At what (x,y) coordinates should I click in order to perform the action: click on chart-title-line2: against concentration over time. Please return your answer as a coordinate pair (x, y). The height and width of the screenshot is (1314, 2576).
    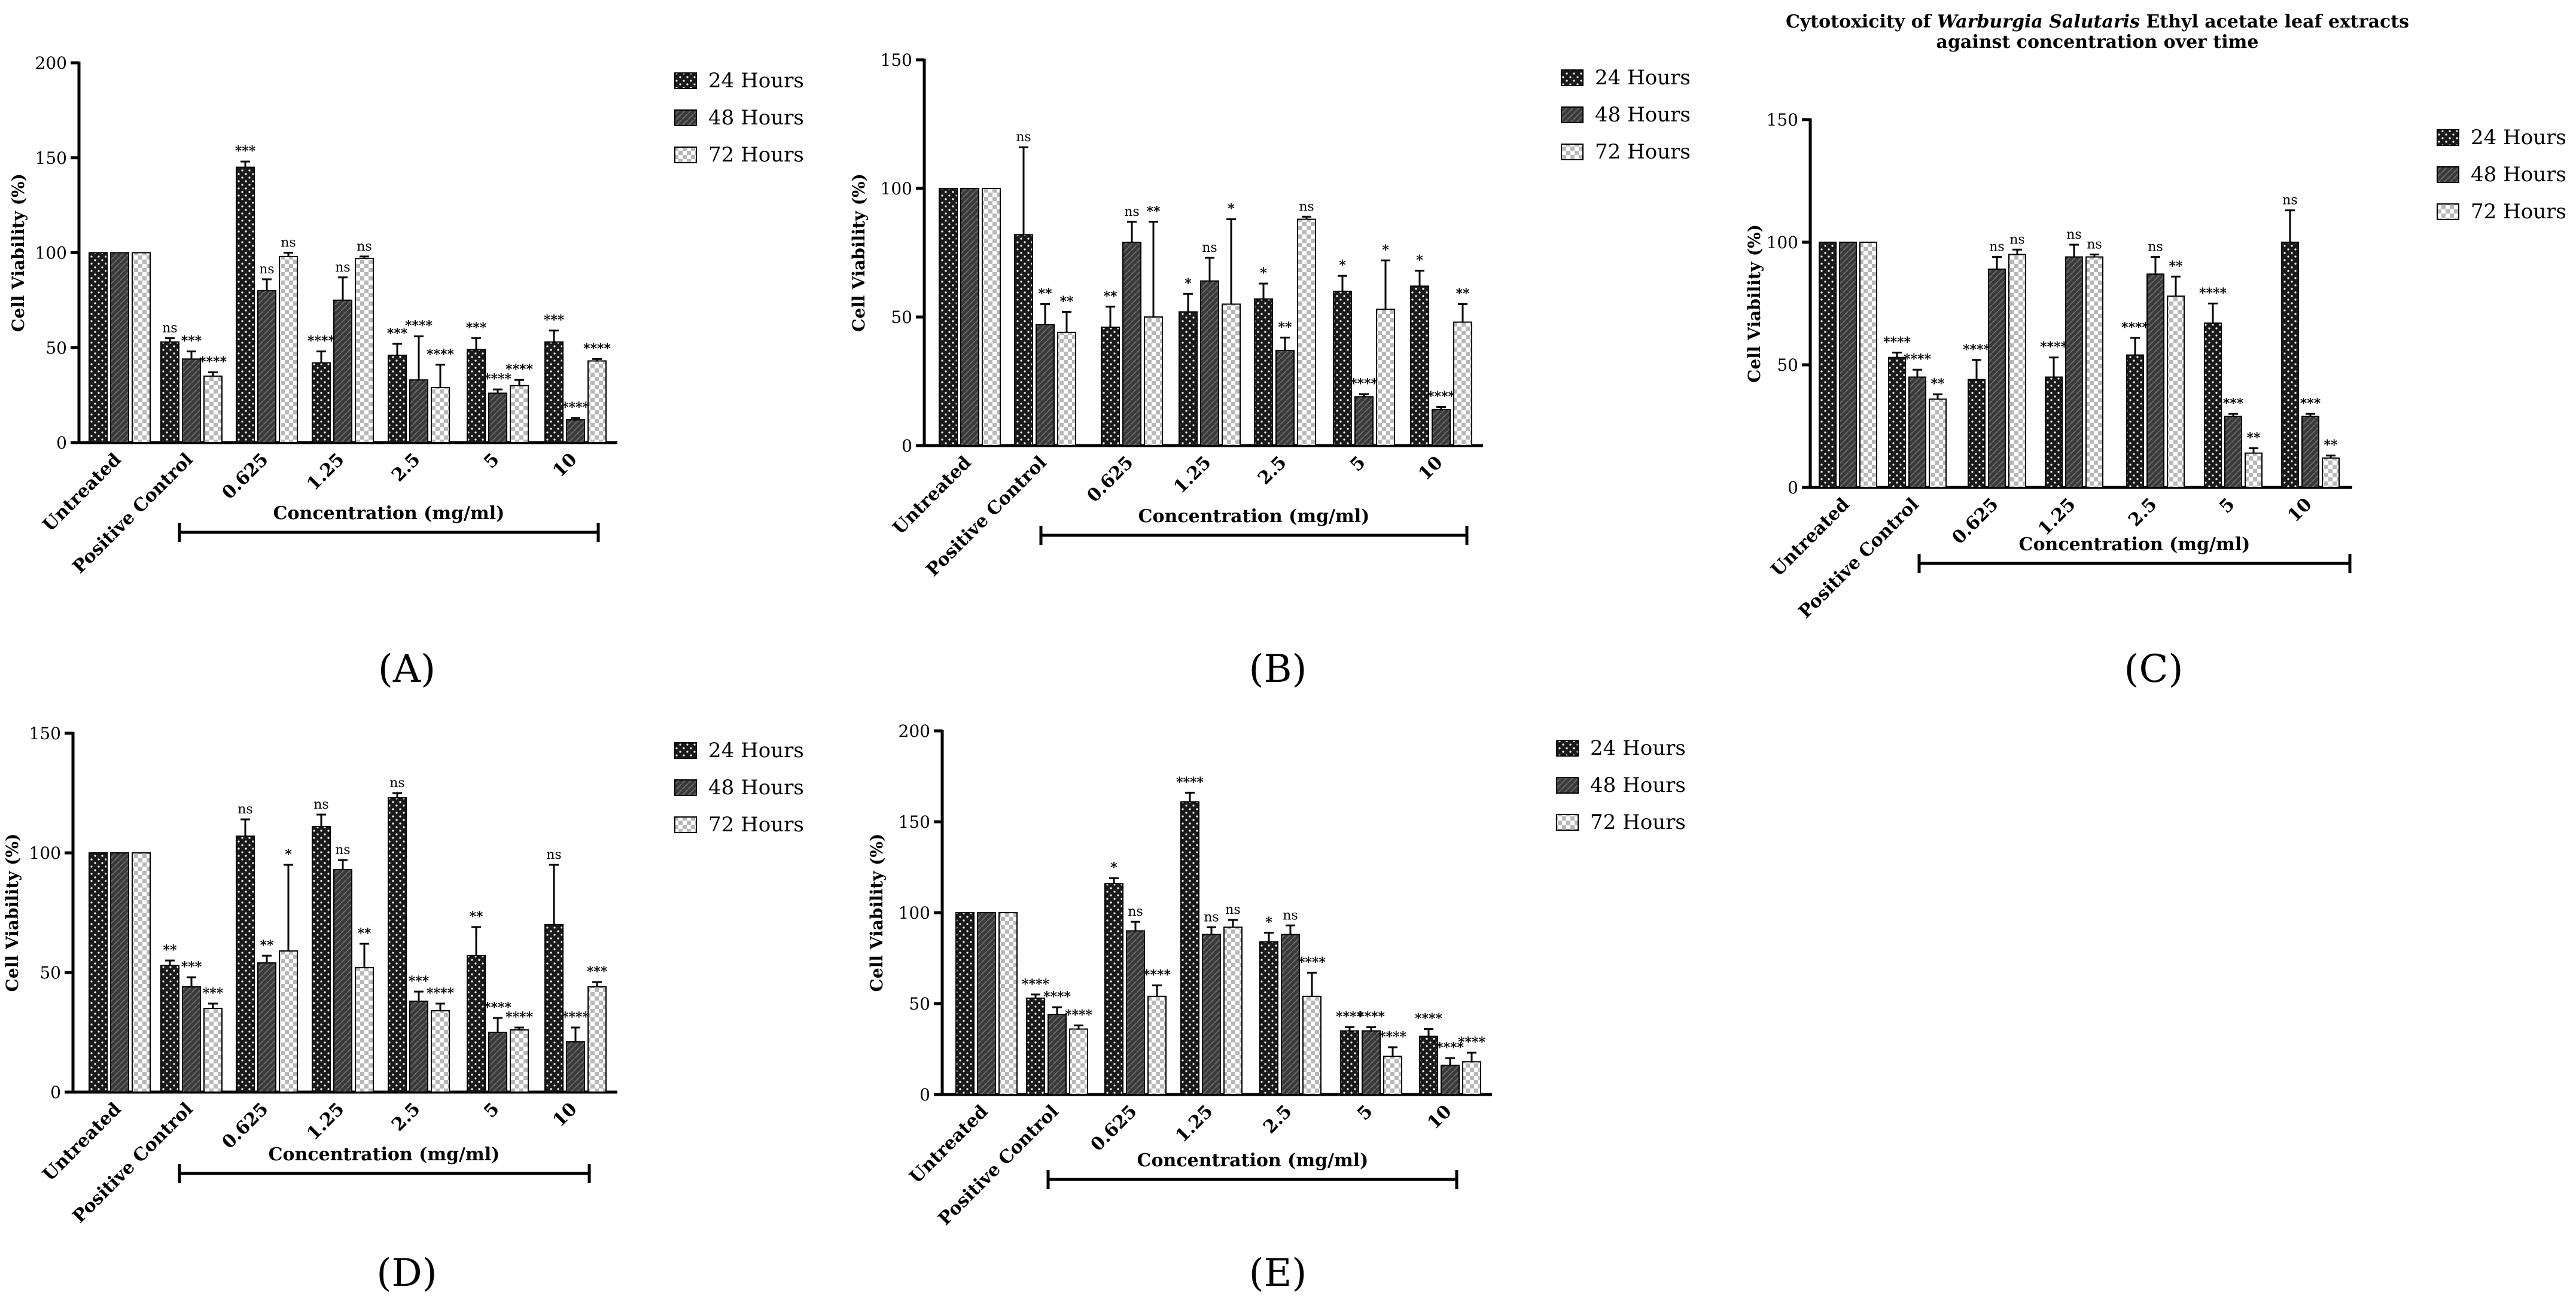
    Looking at the image, I should click on (2097, 42).